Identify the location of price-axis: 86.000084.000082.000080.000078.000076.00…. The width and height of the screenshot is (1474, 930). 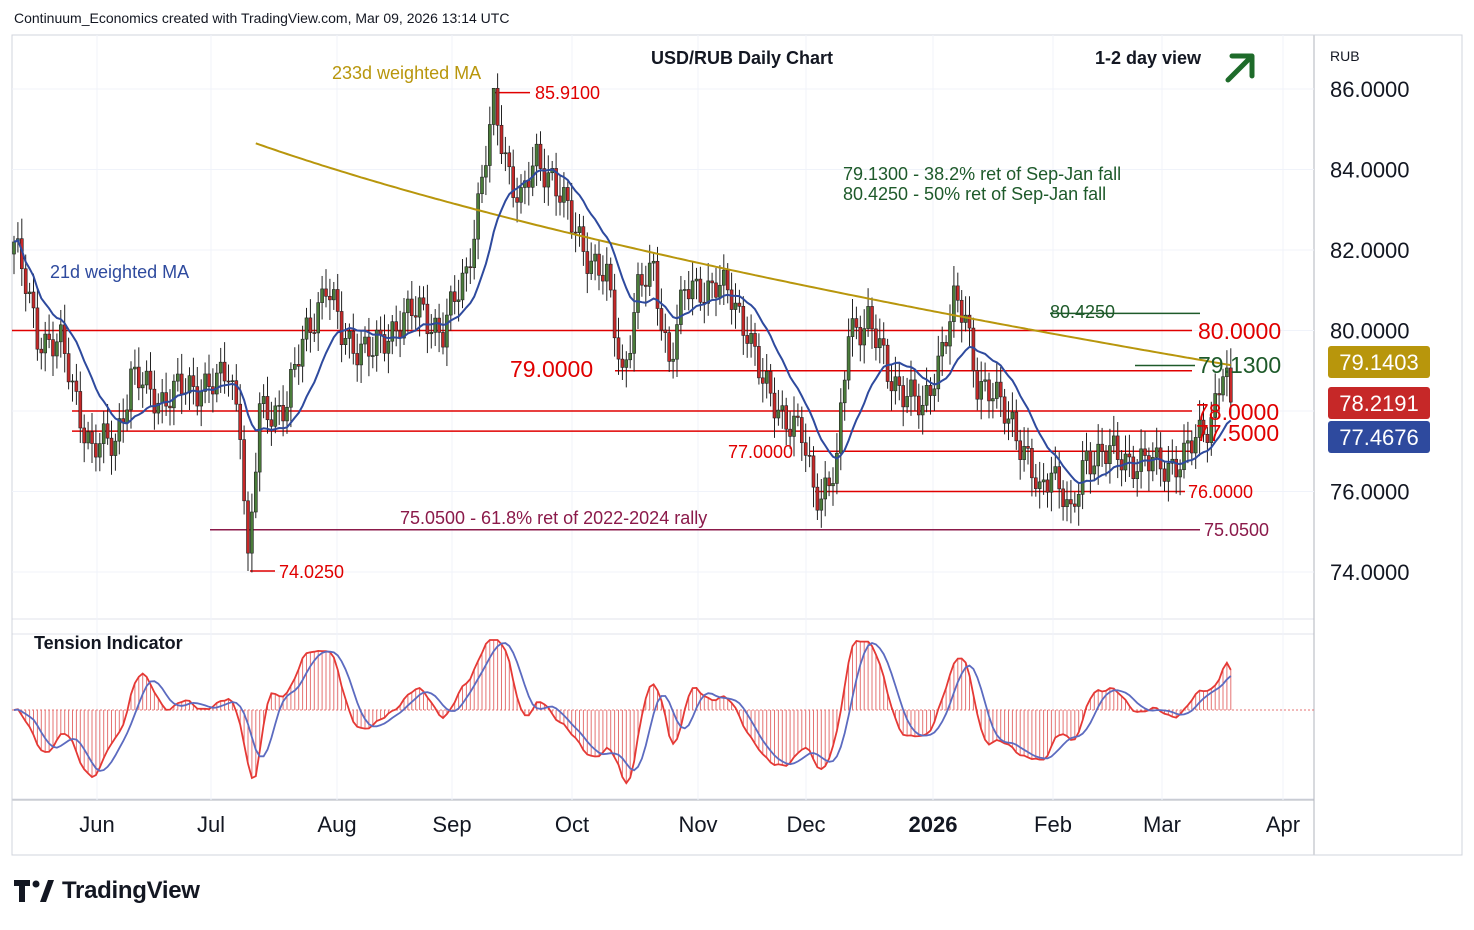
(1370, 331).